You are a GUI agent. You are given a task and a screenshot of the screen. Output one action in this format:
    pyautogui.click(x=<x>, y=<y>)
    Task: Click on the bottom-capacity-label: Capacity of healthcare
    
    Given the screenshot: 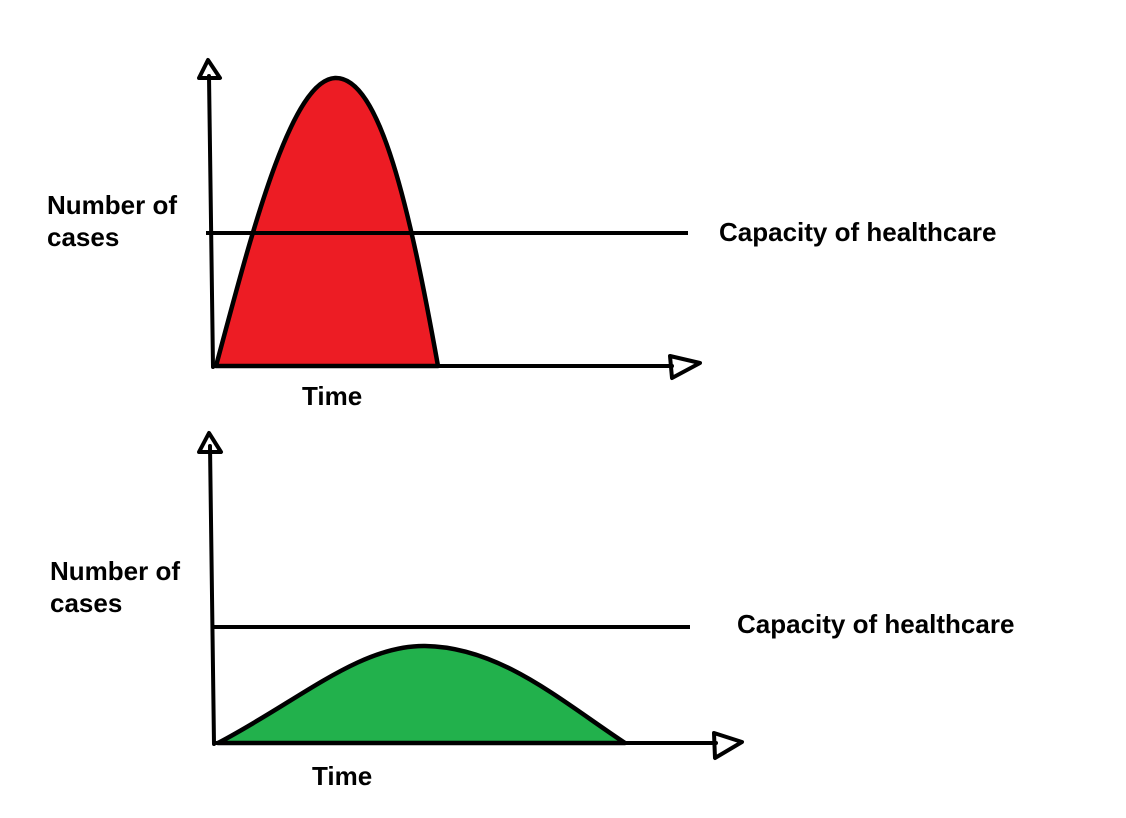 What is the action you would take?
    pyautogui.click(x=875, y=624)
    